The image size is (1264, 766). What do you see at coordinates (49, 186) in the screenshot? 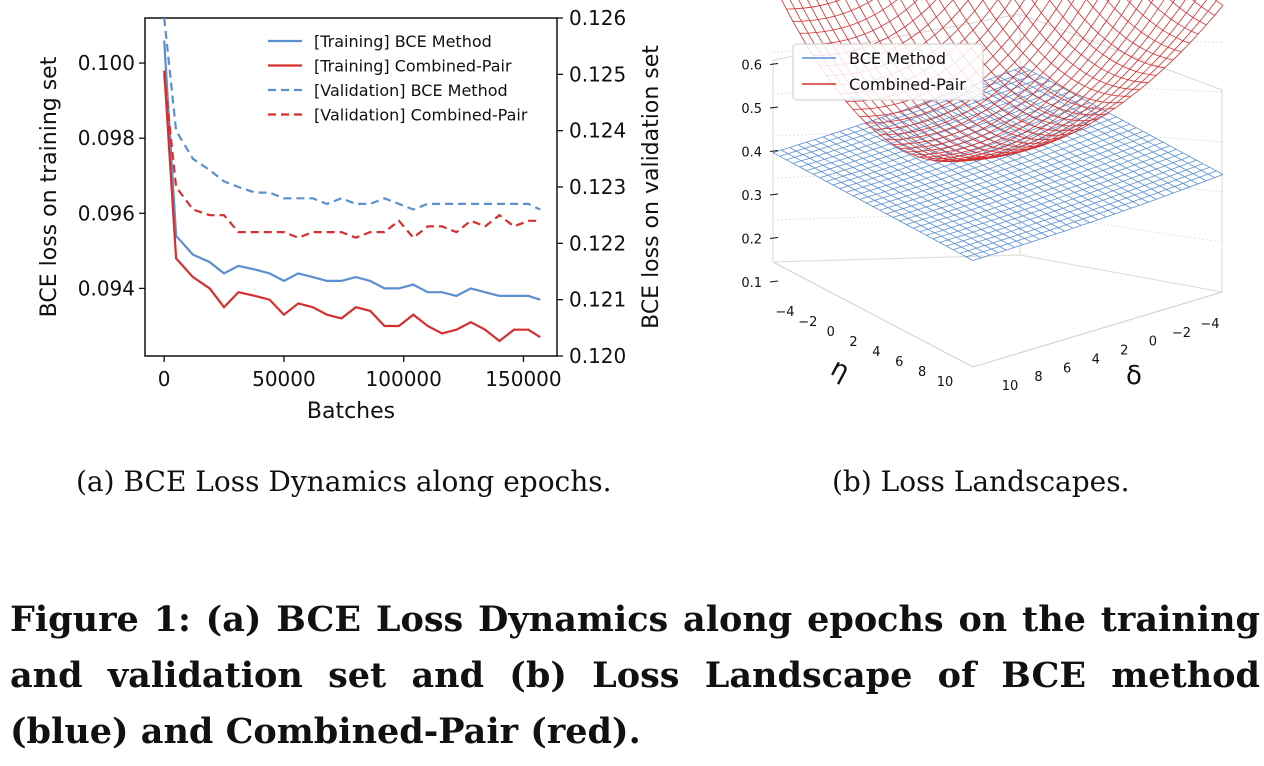
I see `y-axis-label-left: BCE loss on training set` at bounding box center [49, 186].